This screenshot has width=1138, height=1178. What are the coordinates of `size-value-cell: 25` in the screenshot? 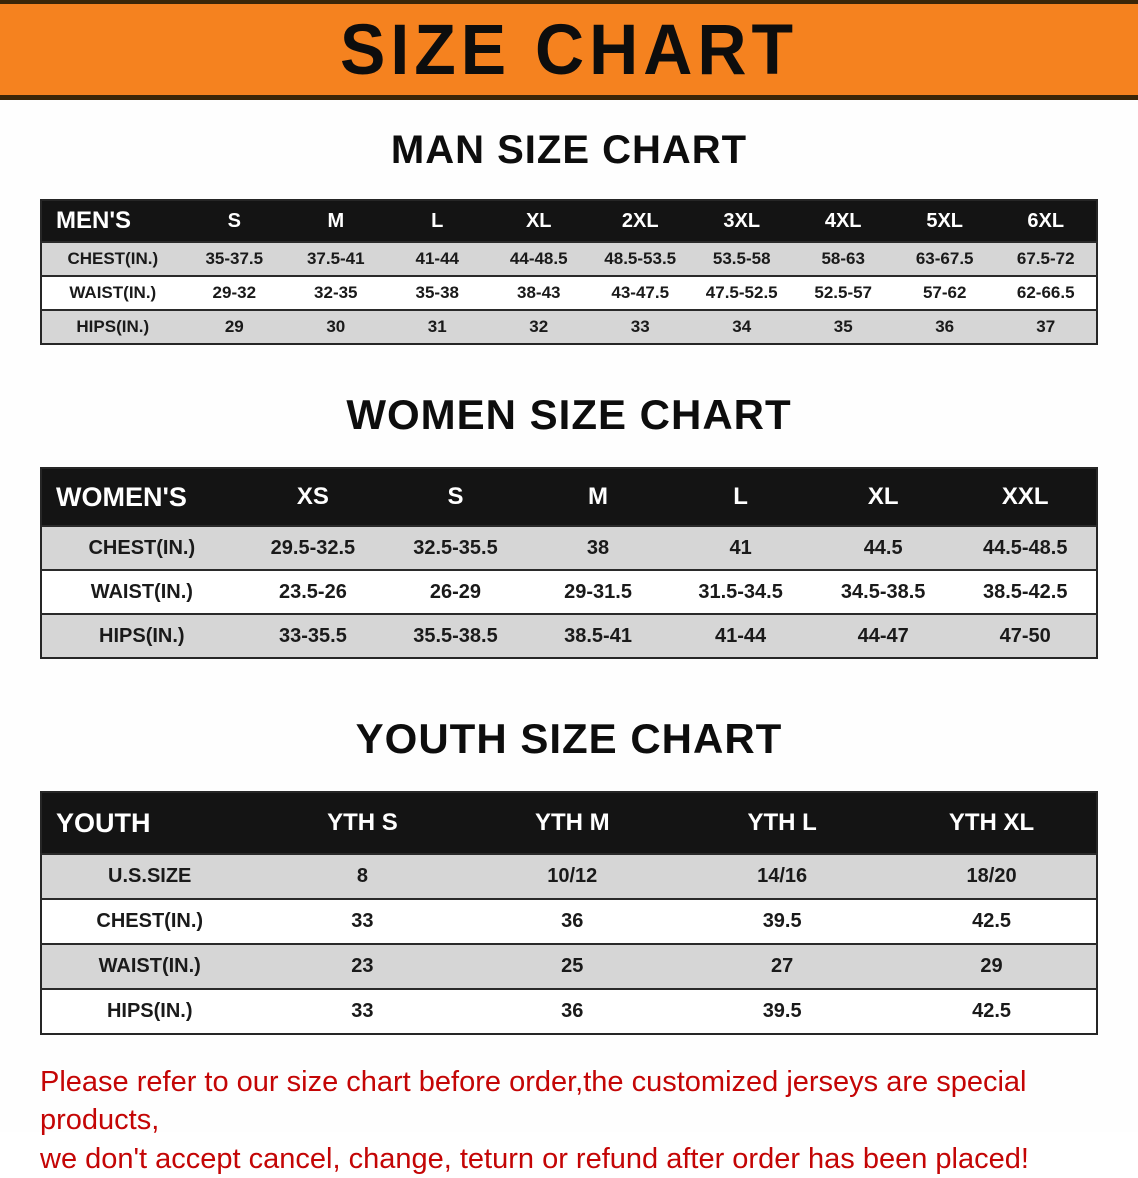 It's located at (572, 966).